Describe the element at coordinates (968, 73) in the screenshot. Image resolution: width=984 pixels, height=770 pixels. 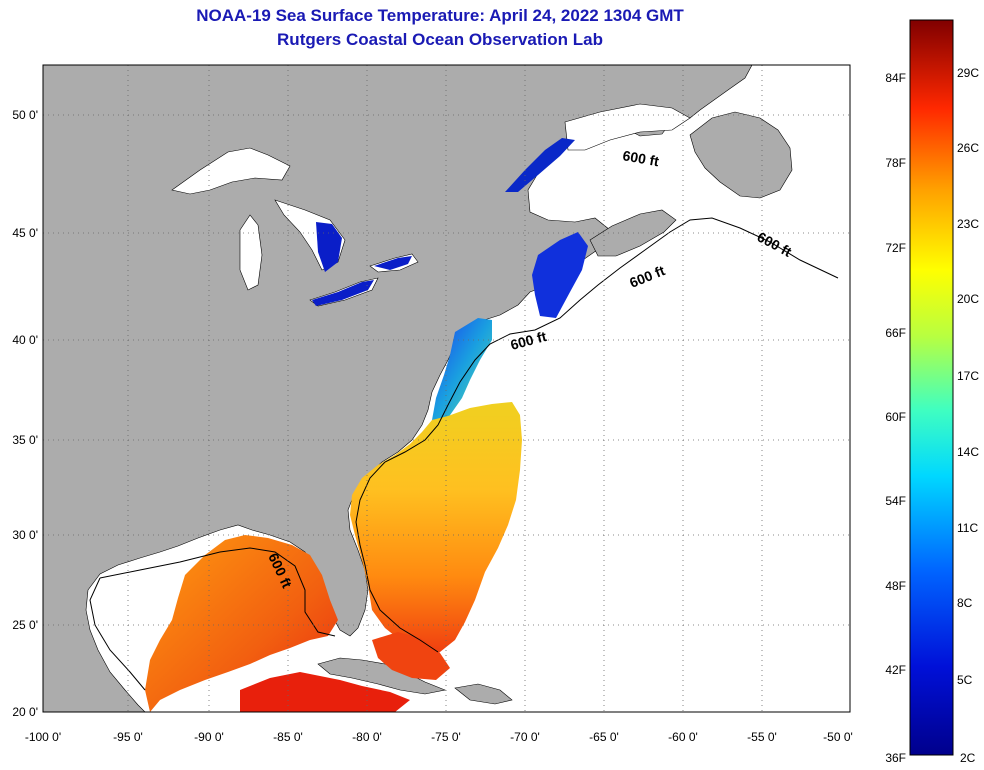
I see `colorbar-c-label: 29C` at that location.